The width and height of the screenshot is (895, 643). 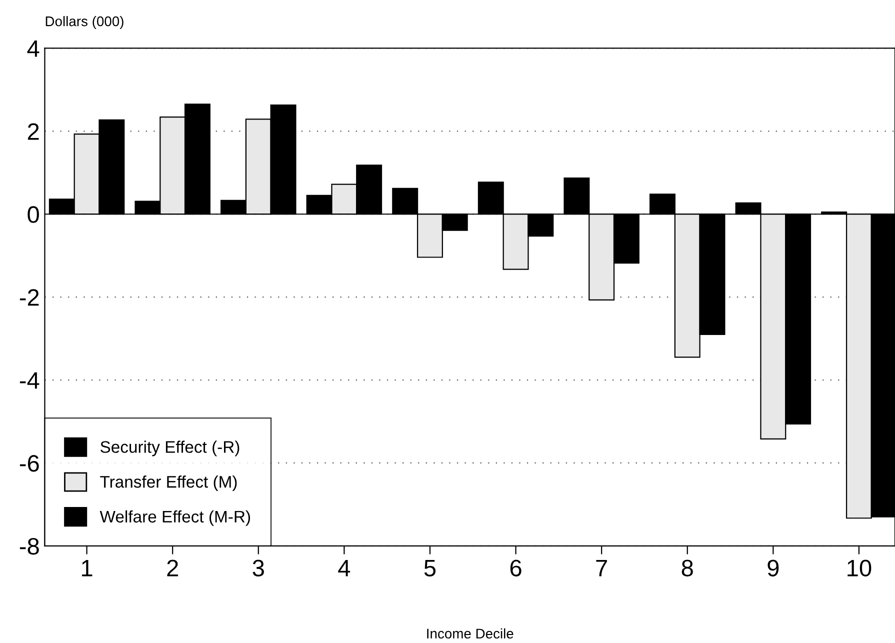 I want to click on y-tick-label: -6, so click(x=29, y=463).